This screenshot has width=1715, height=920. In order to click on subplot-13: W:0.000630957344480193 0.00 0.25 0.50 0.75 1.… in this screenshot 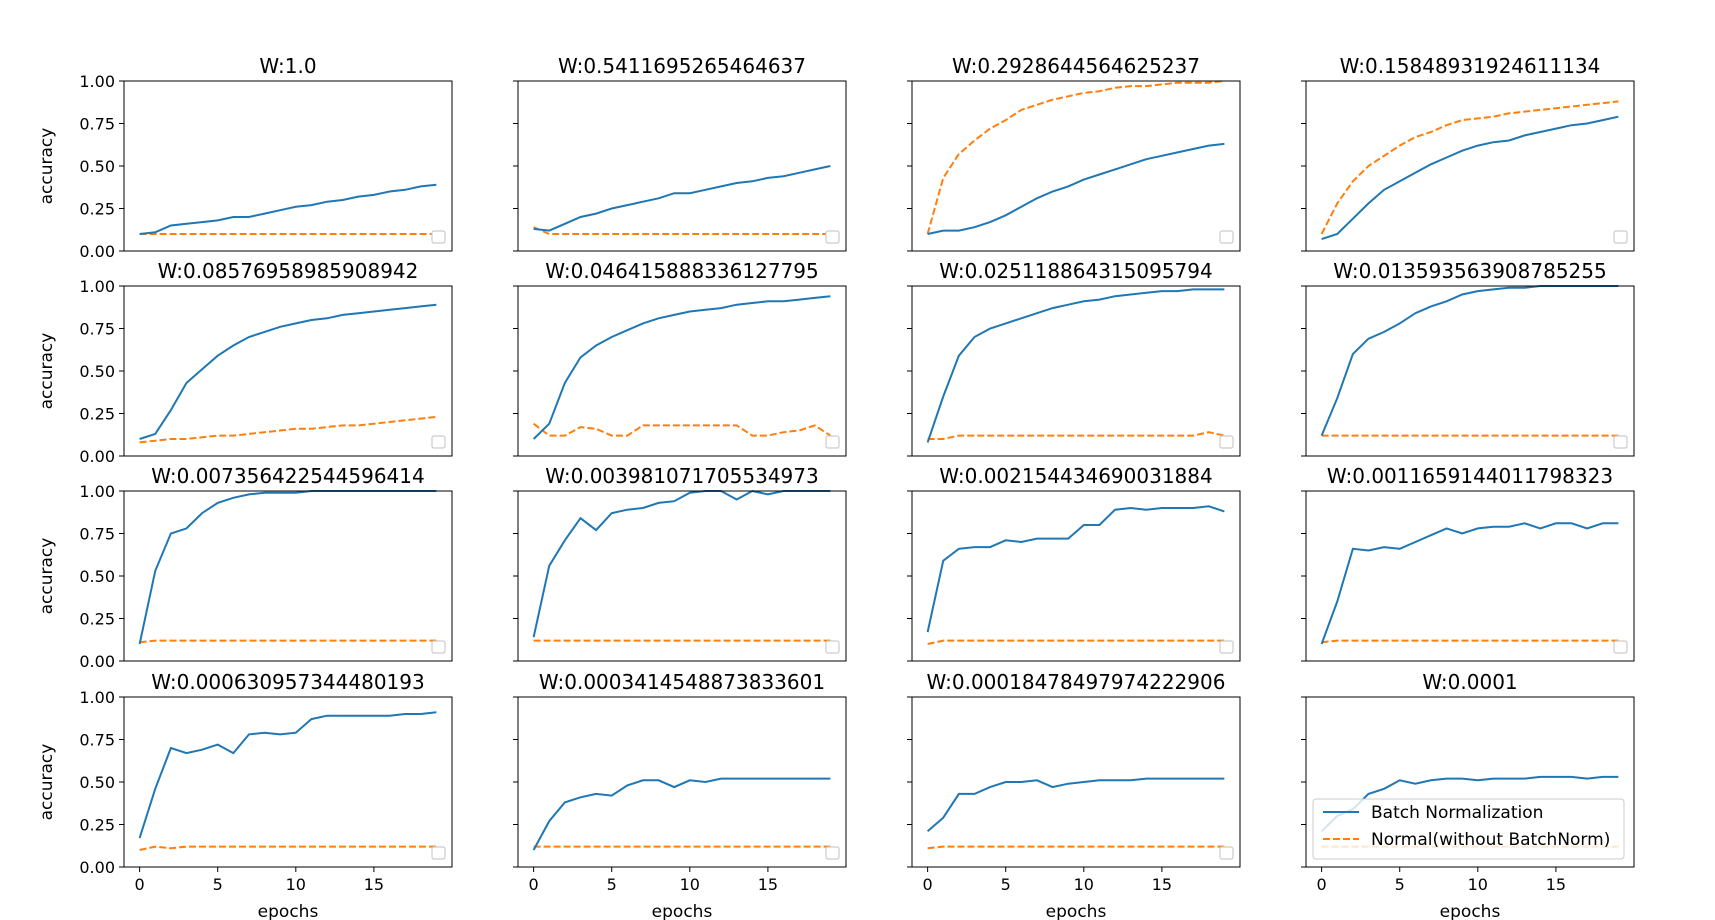, I will do `click(245, 795)`.